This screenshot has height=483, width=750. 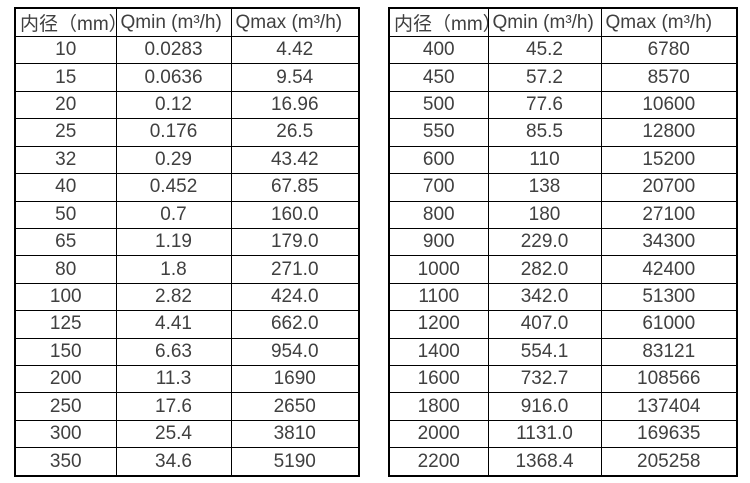 I want to click on table-row: 250 17.6 2650, so click(x=187, y=406).